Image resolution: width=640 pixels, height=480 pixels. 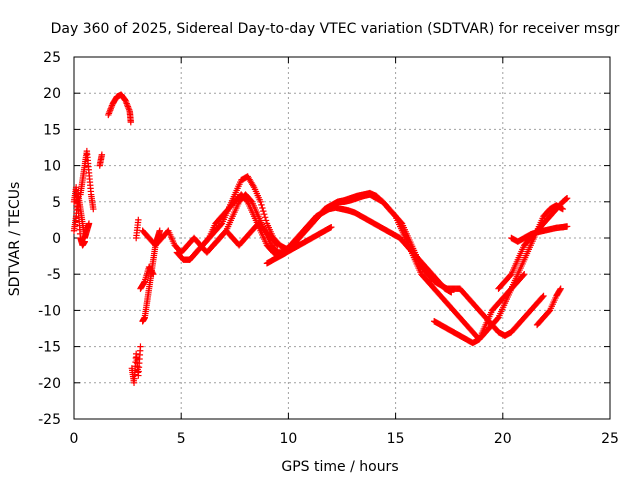 I want to click on series-arc-f, so click(x=136, y=364).